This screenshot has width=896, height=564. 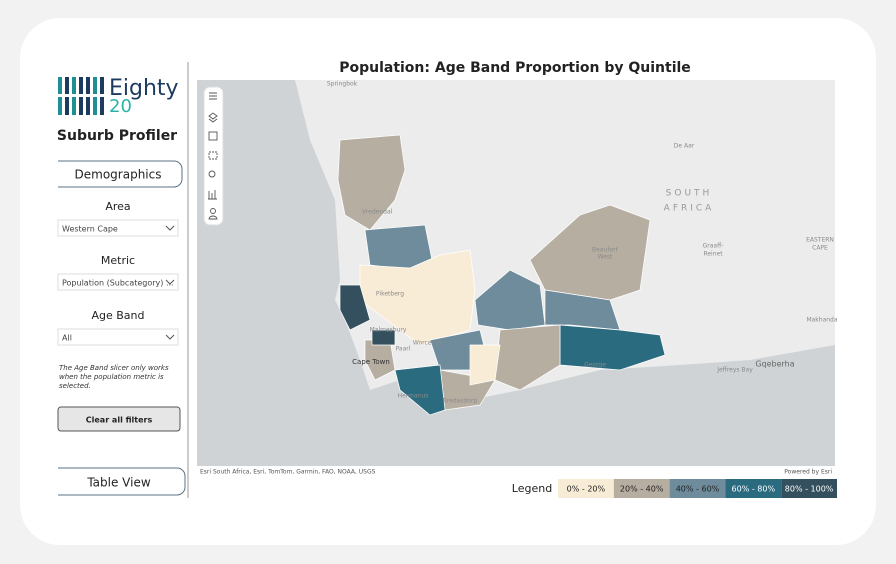 I want to click on clear-button, so click(x=119, y=419).